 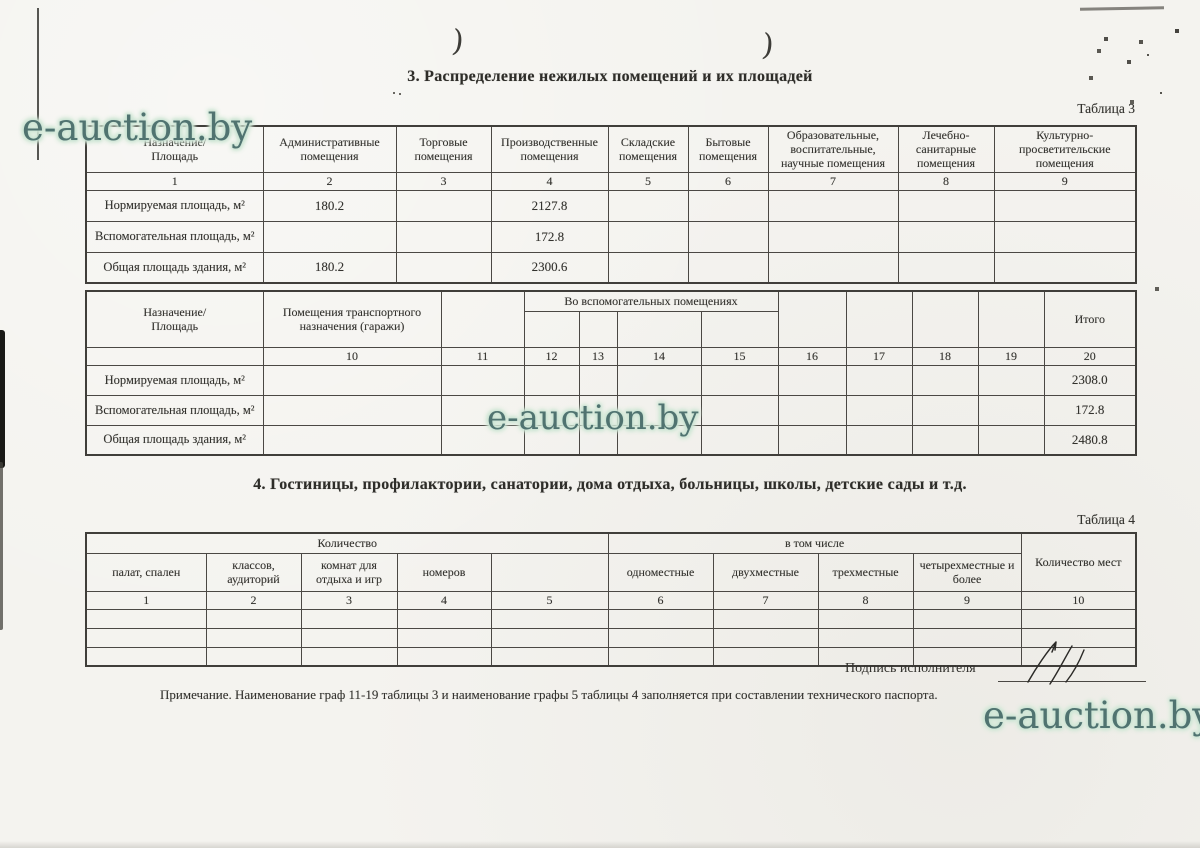 What do you see at coordinates (174, 356) in the screenshot?
I see `col-number-blank` at bounding box center [174, 356].